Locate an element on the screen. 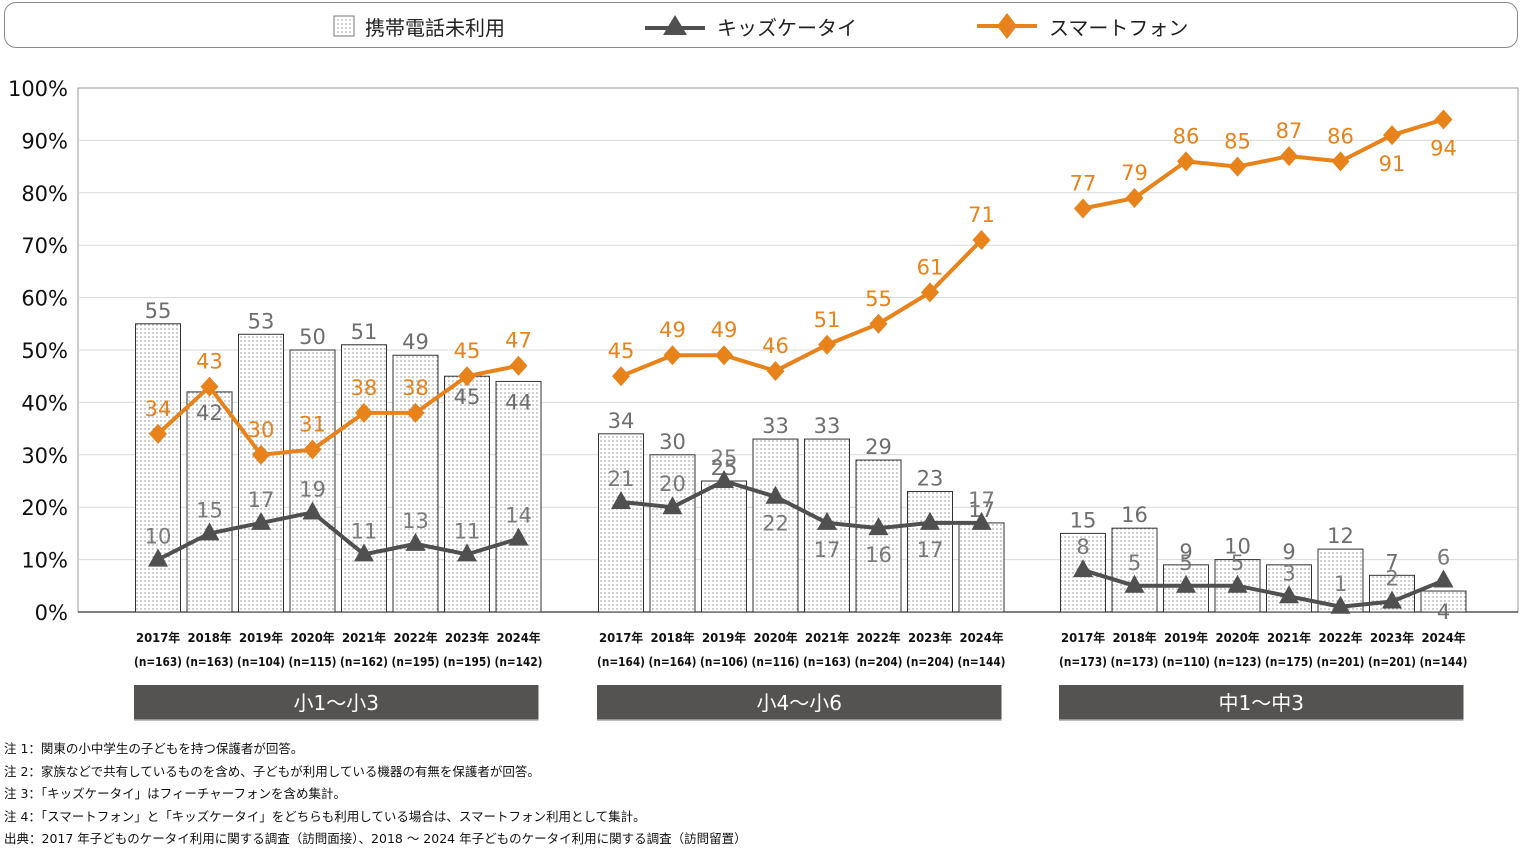 The width and height of the screenshot is (1524, 851). group-label-box is located at coordinates (799, 702).